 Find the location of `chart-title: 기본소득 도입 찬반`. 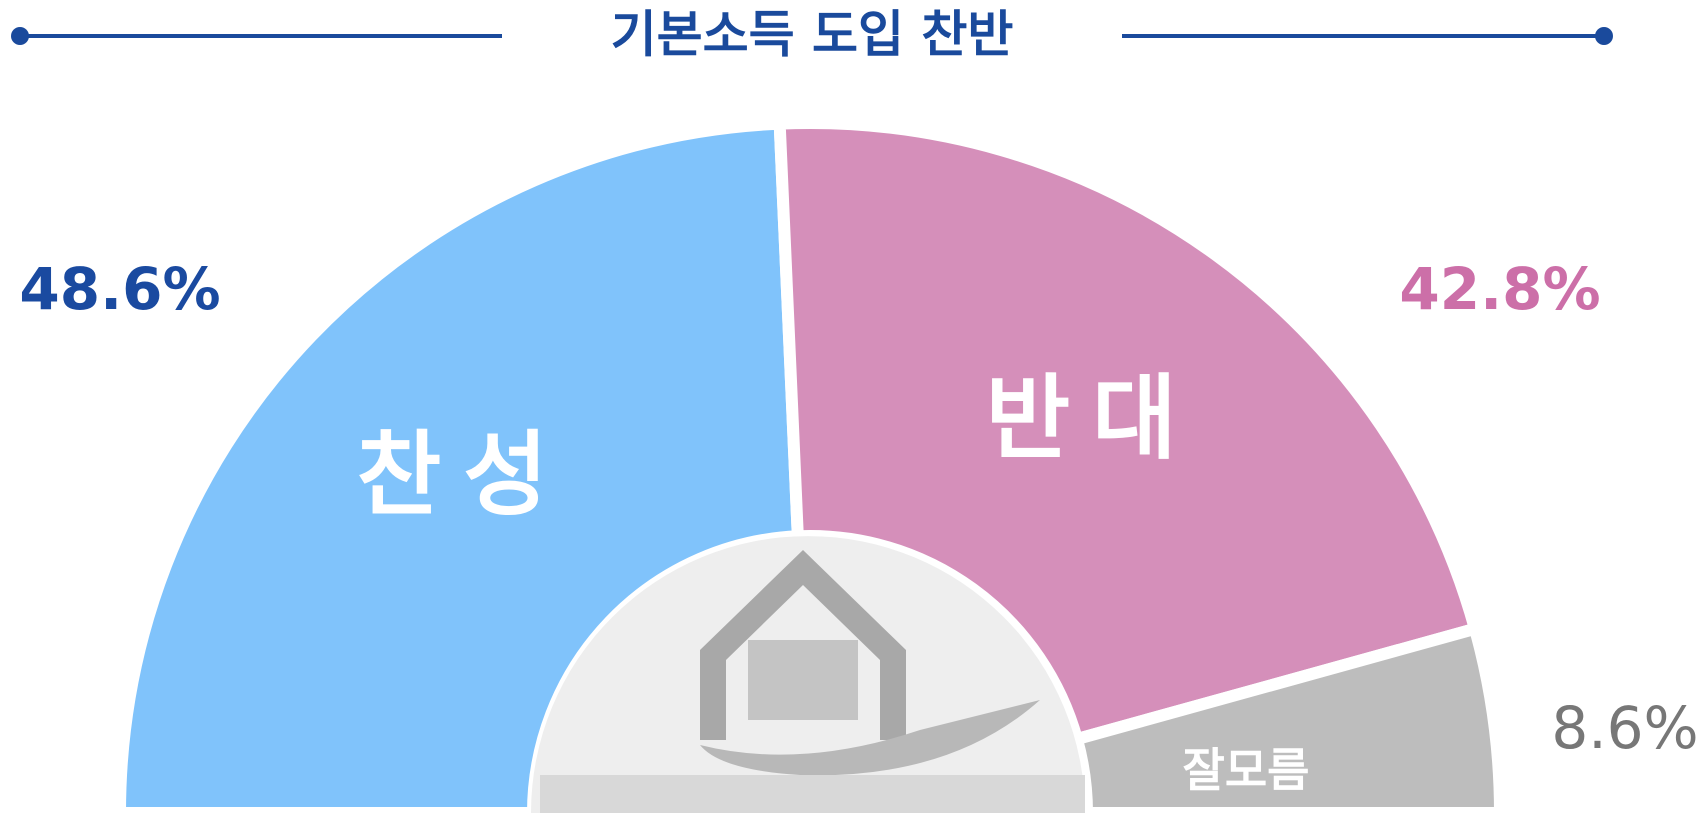

chart-title: 기본소득 도입 찬반 is located at coordinates (812, 35).